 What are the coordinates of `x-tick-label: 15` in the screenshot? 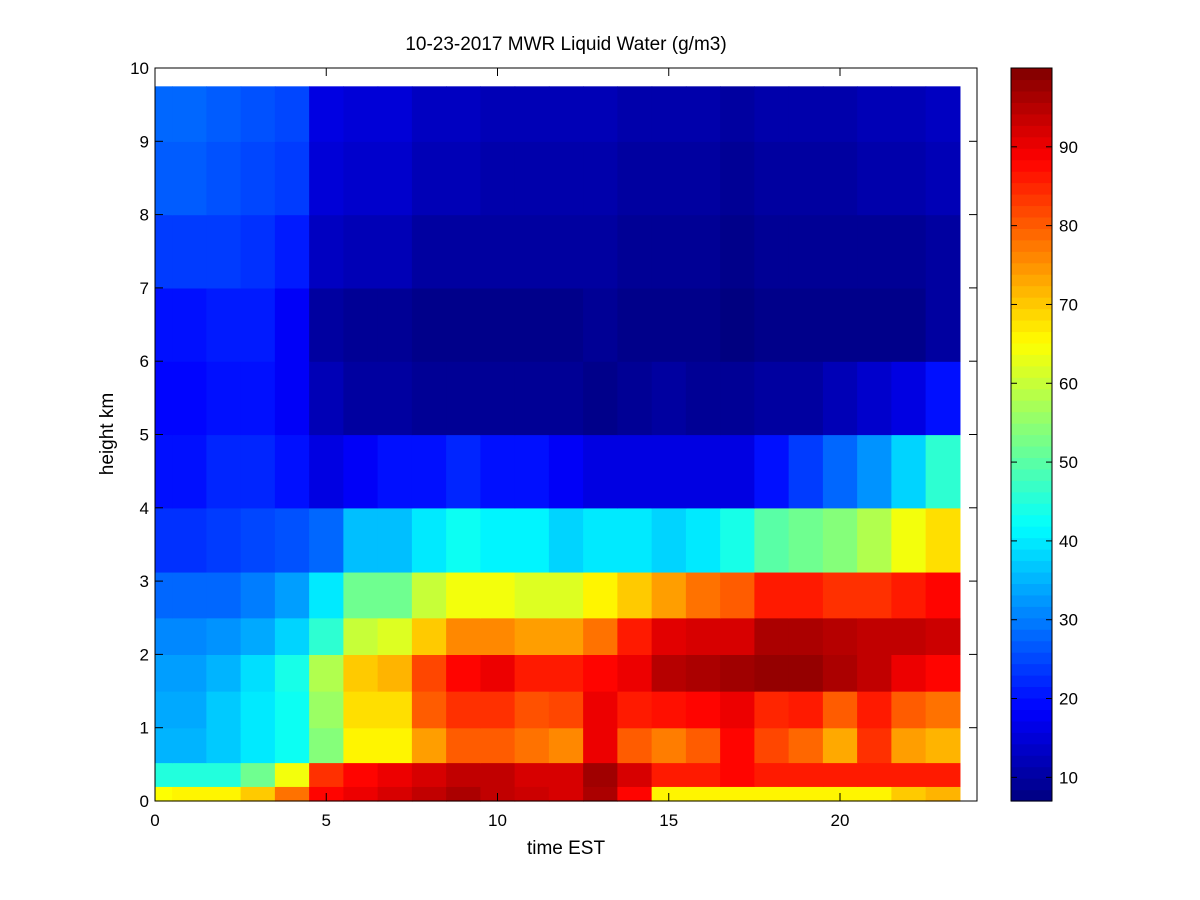 It's located at (668, 820).